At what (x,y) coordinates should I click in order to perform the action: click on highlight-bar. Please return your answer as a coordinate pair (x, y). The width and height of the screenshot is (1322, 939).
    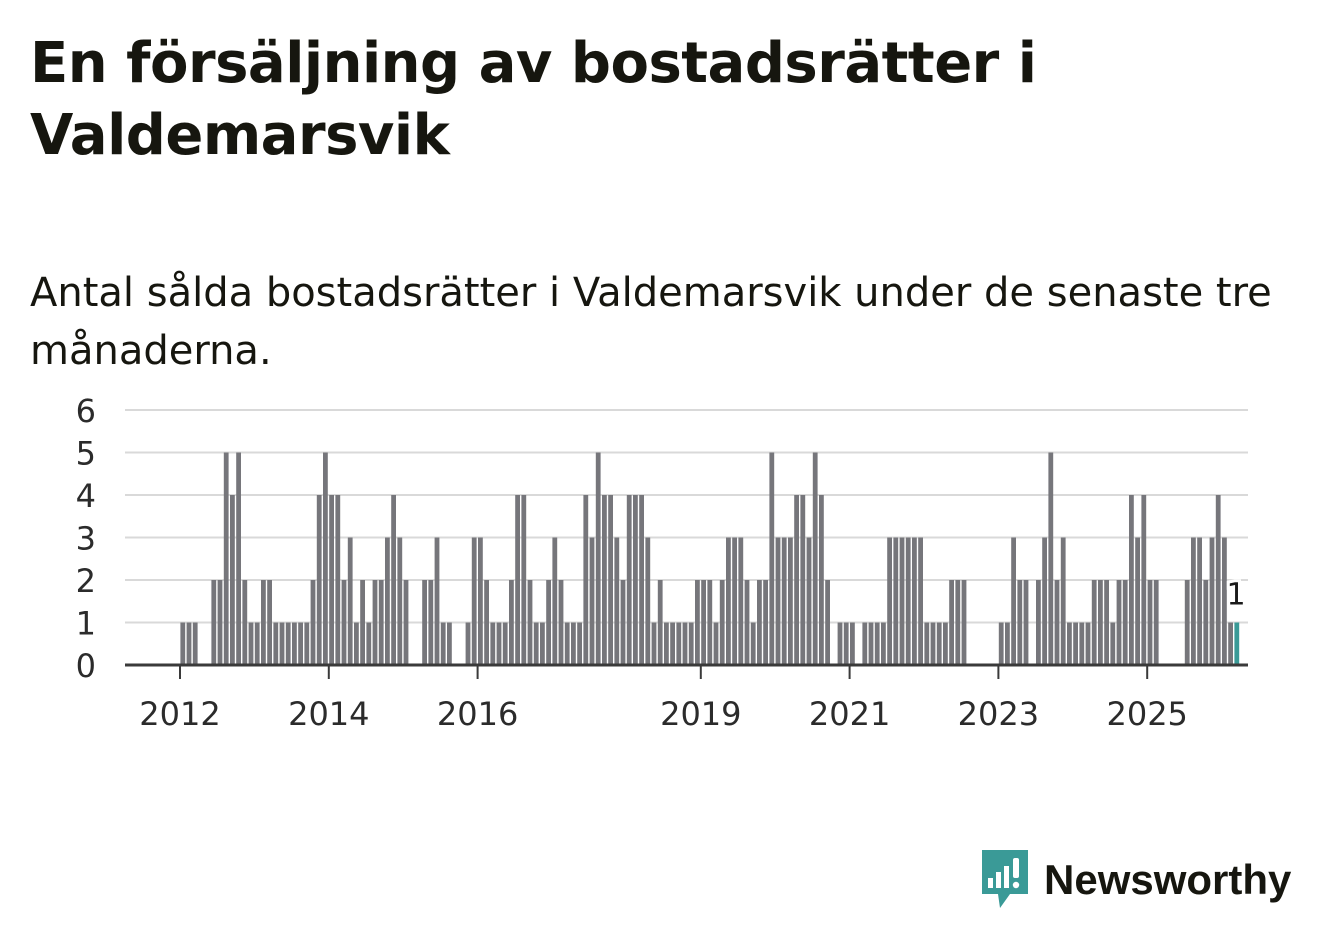
    Looking at the image, I should click on (1237, 643).